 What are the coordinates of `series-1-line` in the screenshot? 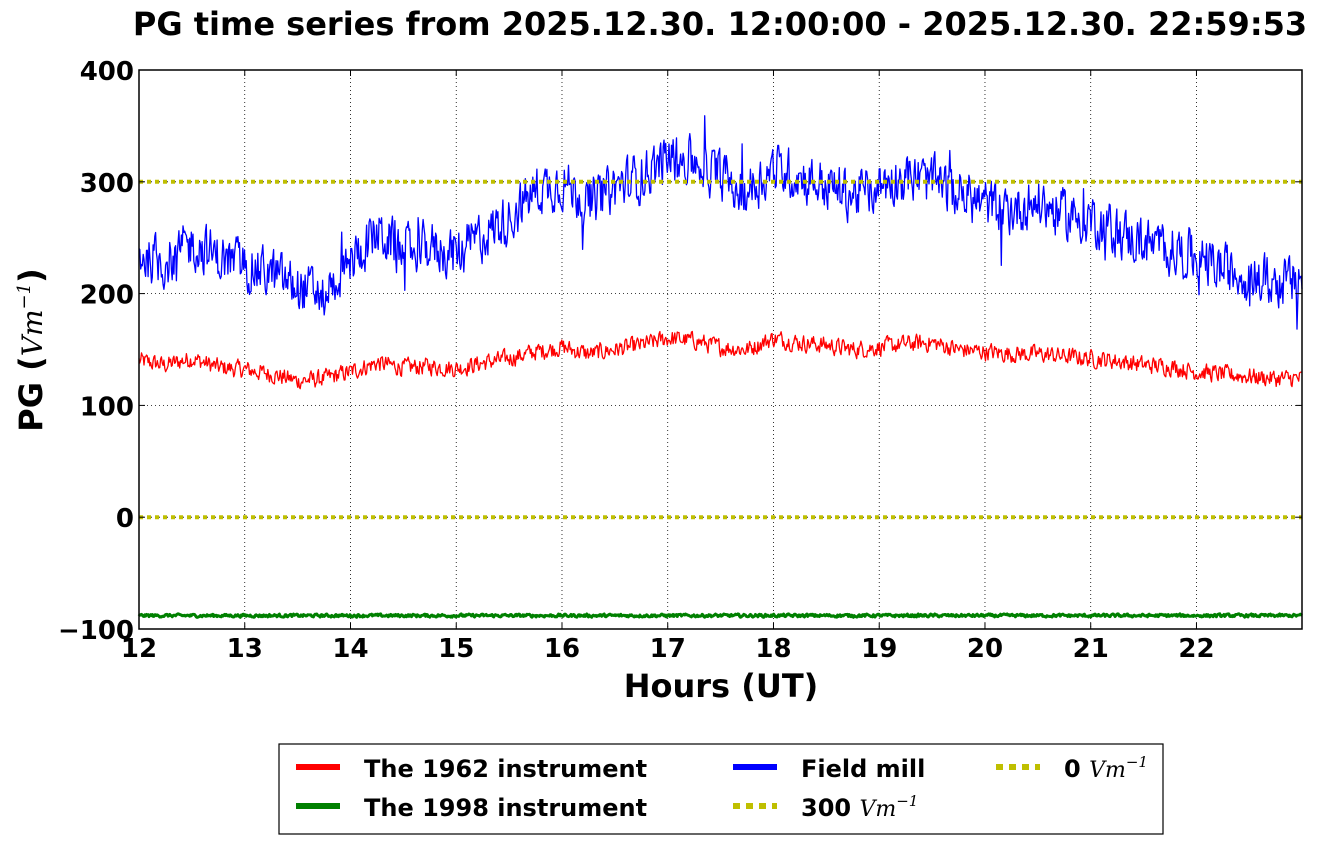 It's located at (720, 615).